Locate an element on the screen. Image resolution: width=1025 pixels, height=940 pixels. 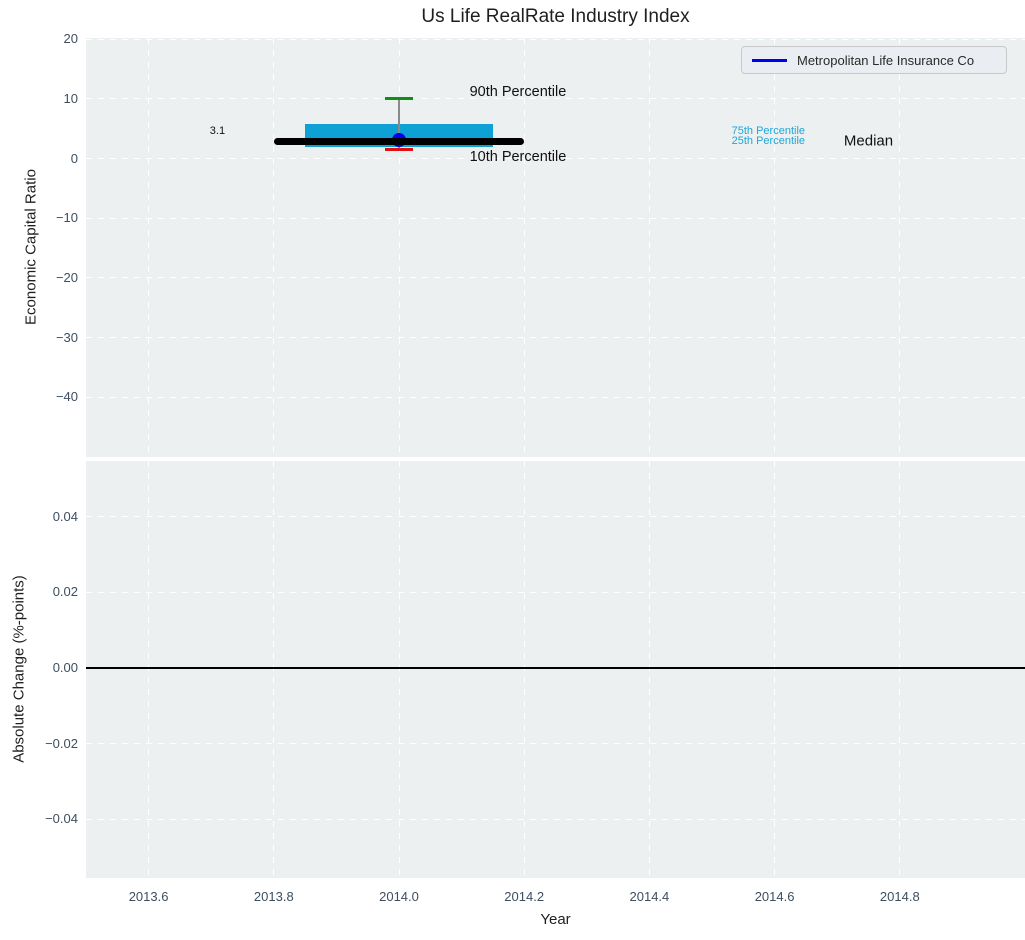
annotation-3-1: 3.1 is located at coordinates (217, 131).